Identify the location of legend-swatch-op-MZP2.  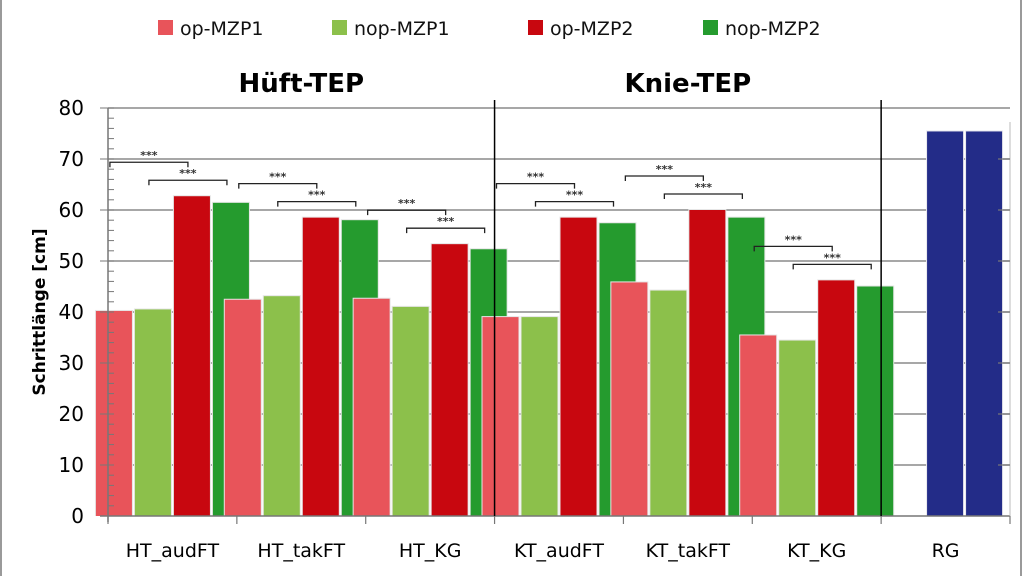
(535, 27).